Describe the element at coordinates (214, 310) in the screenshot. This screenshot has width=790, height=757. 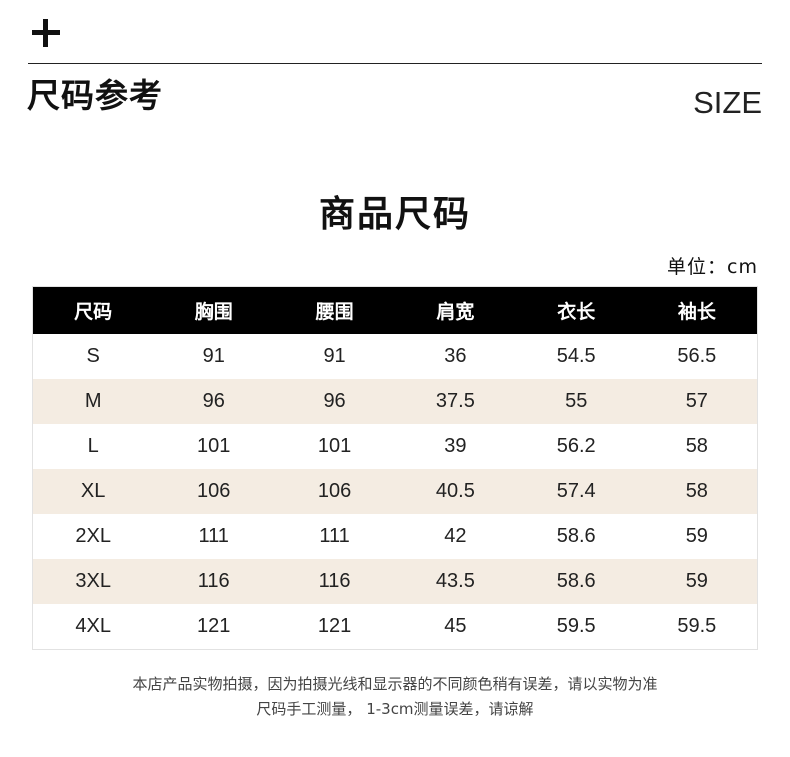
I see `column-header-chest: 胸围` at that location.